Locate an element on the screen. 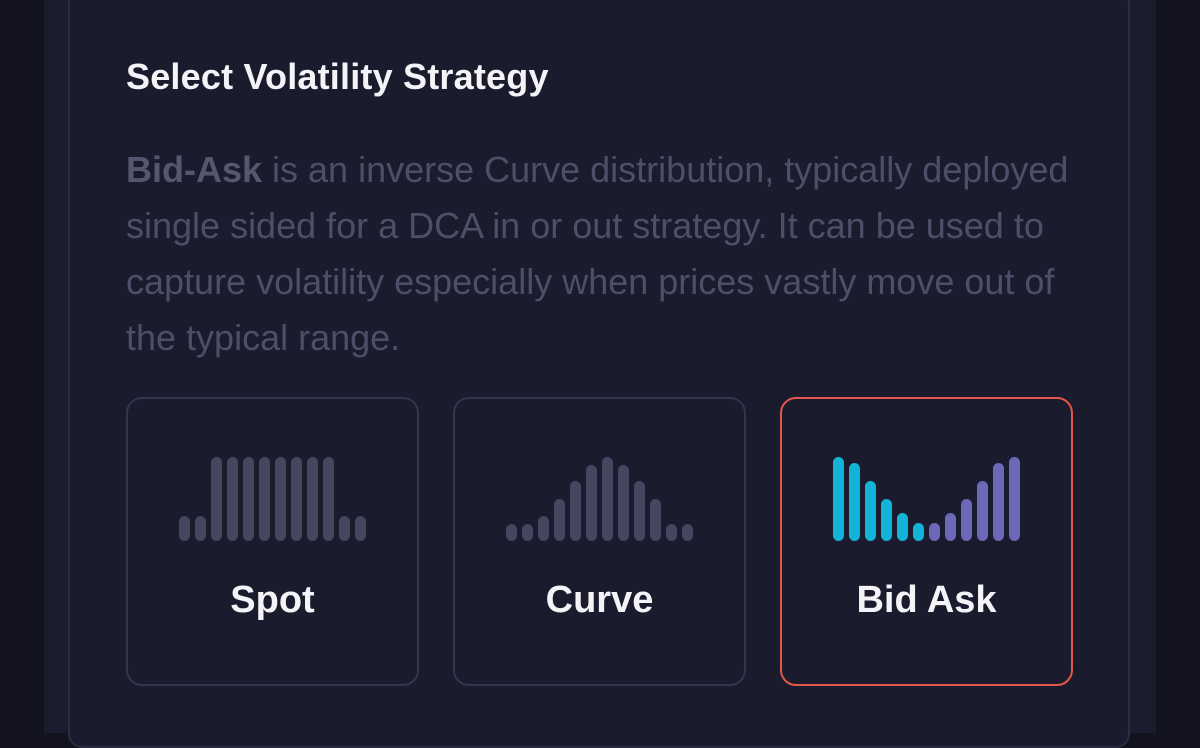 The image size is (1200, 748). section-title: Select Volatility Strategy is located at coordinates (337, 76).